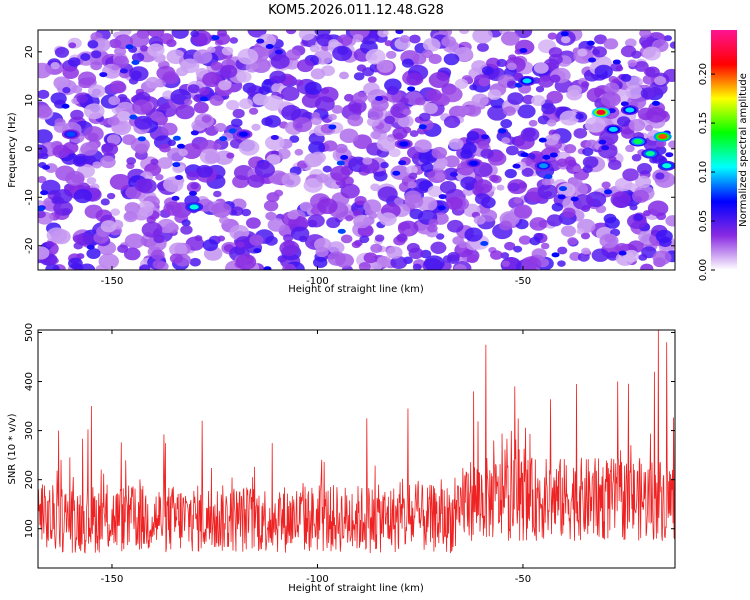 Image resolution: width=750 pixels, height=600 pixels. I want to click on colorbar-tick-label: 0.10, so click(703, 172).